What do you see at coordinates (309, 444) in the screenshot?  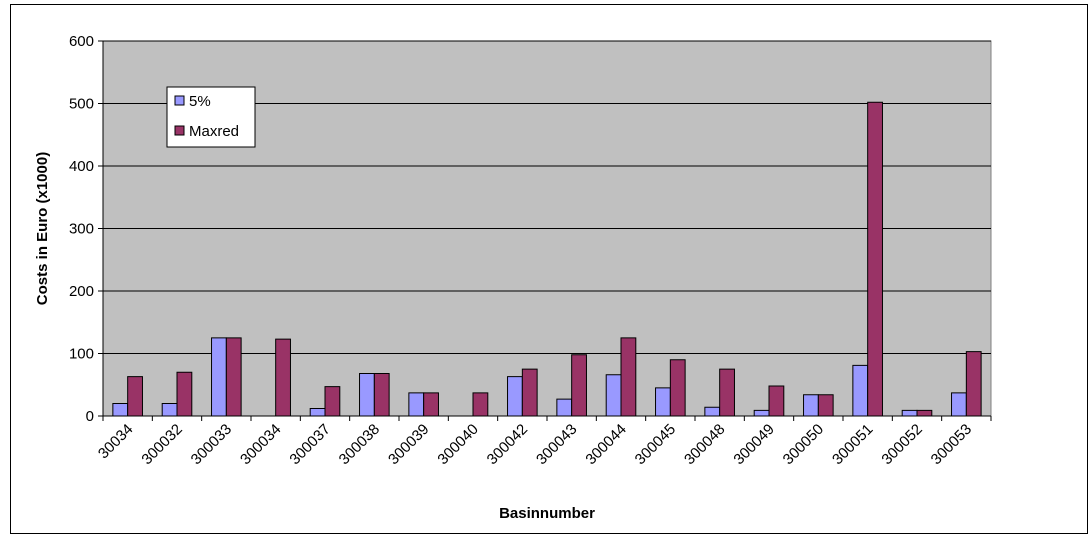 I see `x-tick-label: 300037` at bounding box center [309, 444].